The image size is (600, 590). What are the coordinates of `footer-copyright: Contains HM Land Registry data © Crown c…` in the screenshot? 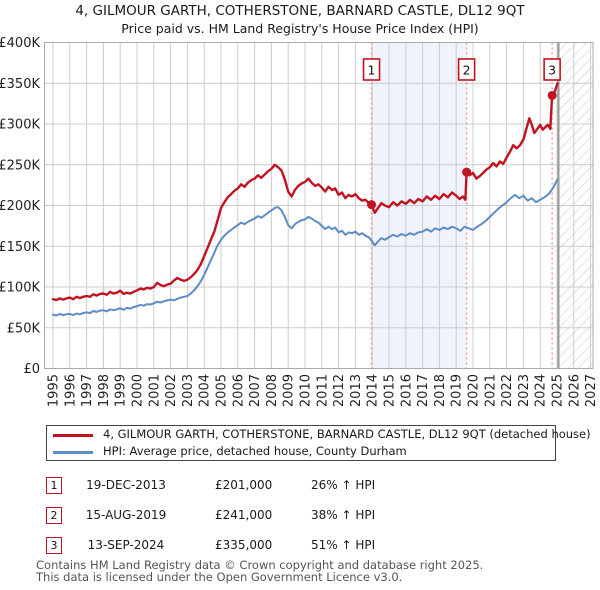 It's located at (260, 565).